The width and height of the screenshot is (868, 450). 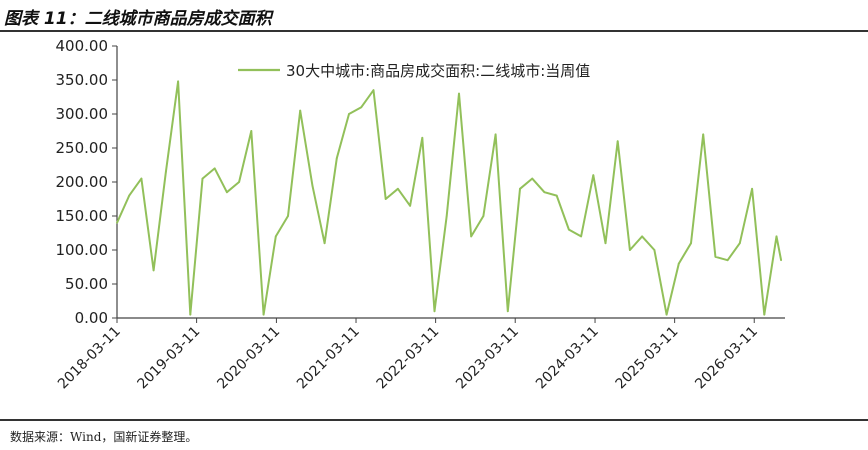 I want to click on x-tick-label: 2019-03-11, so click(x=169, y=358).